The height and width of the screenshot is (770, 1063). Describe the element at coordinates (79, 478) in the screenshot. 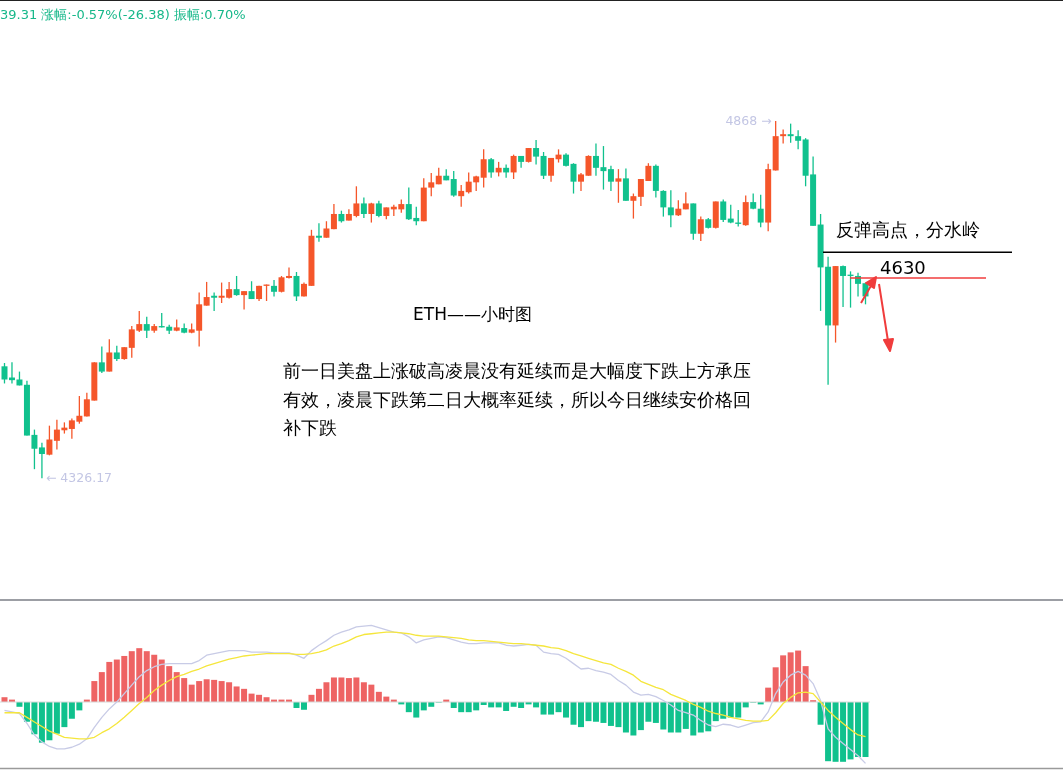

I see `annotation: ← 4326.17` at that location.